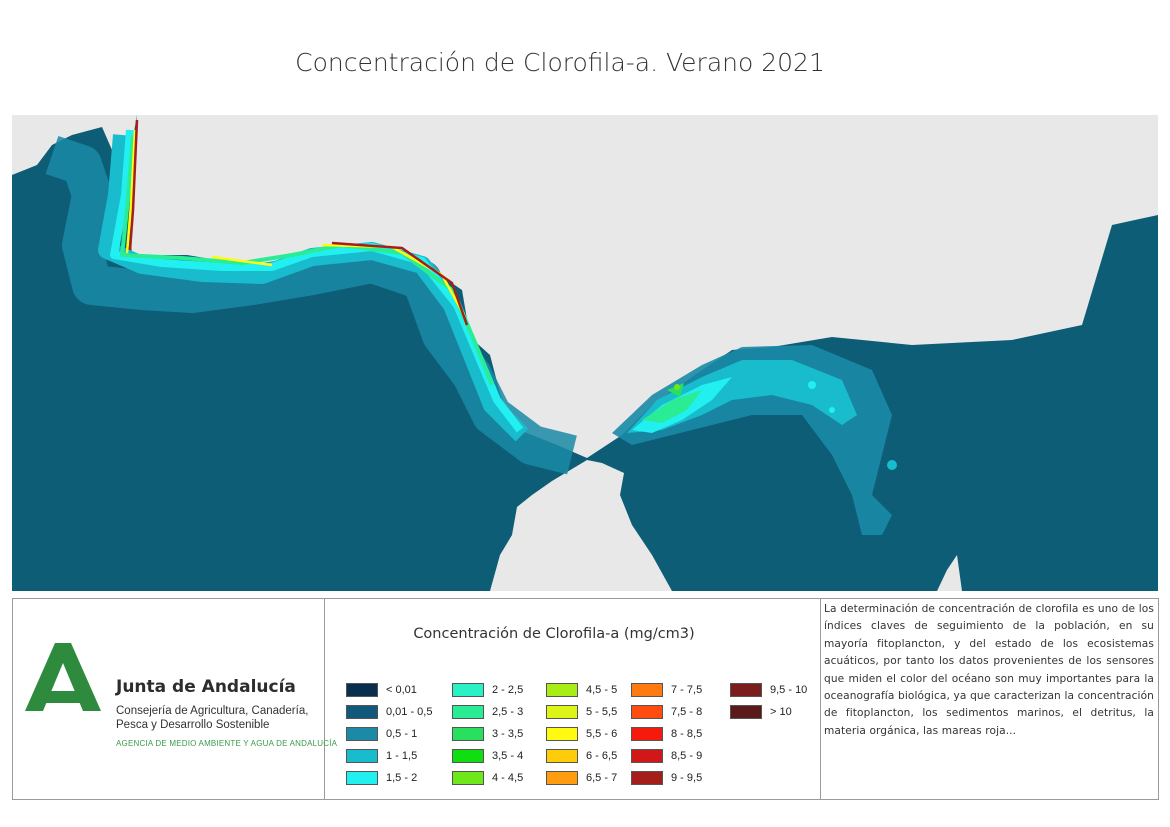  Describe the element at coordinates (487, 778) in the screenshot. I see `legend-item: 4 - 4,5` at that location.